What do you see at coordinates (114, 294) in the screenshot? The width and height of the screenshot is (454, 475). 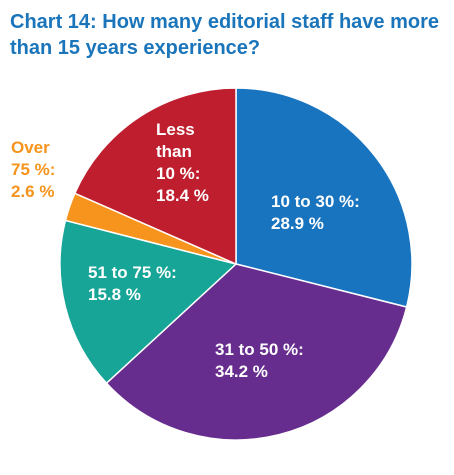 I see `pie-slice-label-line: 15.8 %` at bounding box center [114, 294].